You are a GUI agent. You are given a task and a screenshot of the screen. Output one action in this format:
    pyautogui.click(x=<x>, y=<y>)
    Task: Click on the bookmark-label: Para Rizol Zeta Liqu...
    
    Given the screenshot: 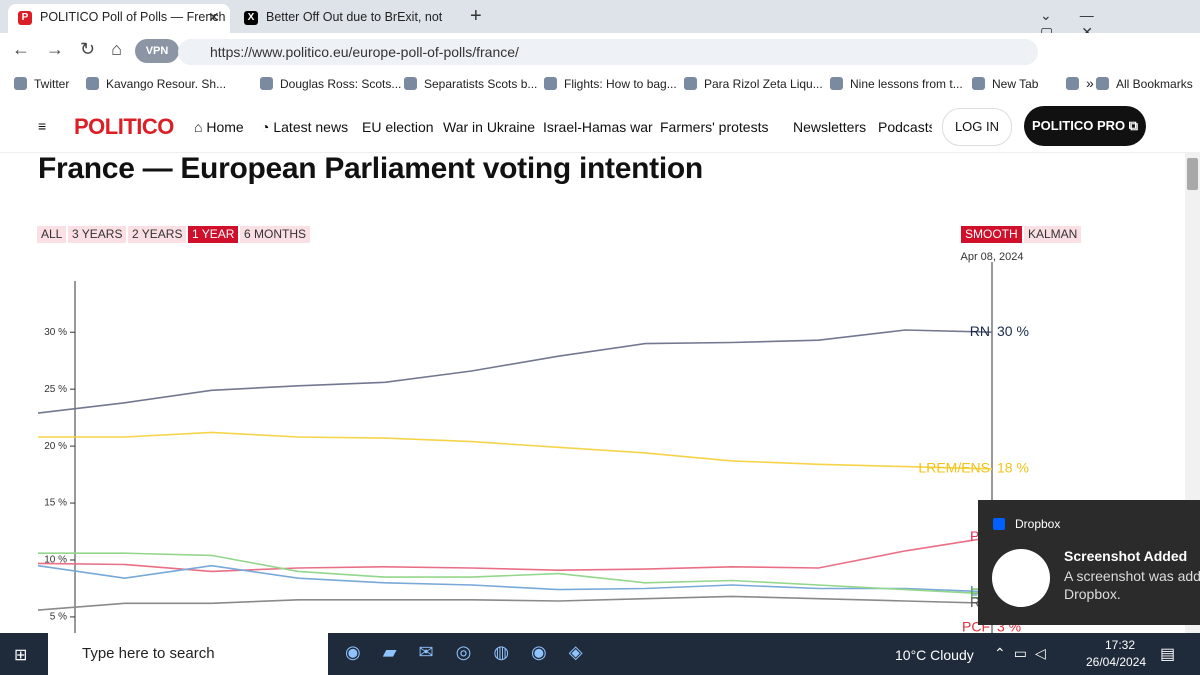 What is the action you would take?
    pyautogui.click(x=763, y=84)
    